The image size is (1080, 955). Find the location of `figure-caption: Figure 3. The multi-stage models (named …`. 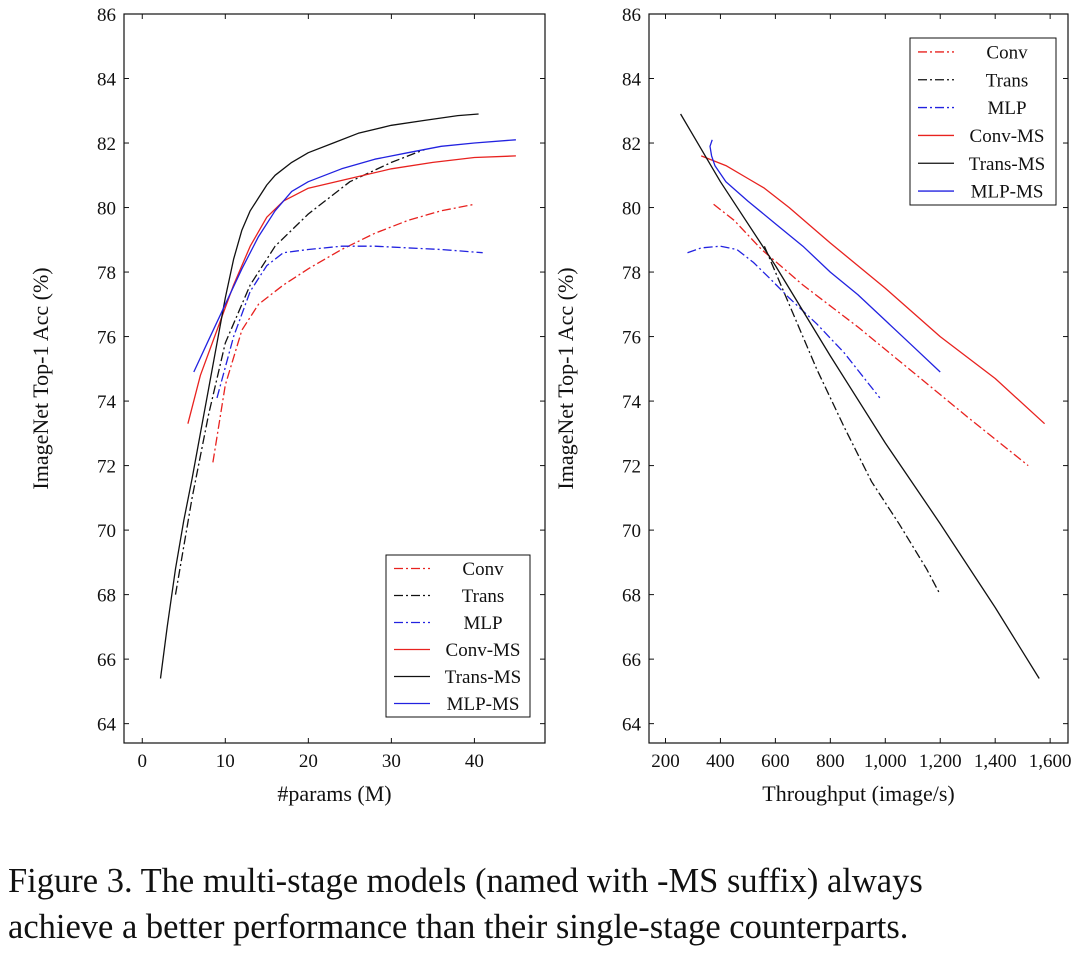

figure-caption: Figure 3. The multi-stage models (named … is located at coordinates (540, 904).